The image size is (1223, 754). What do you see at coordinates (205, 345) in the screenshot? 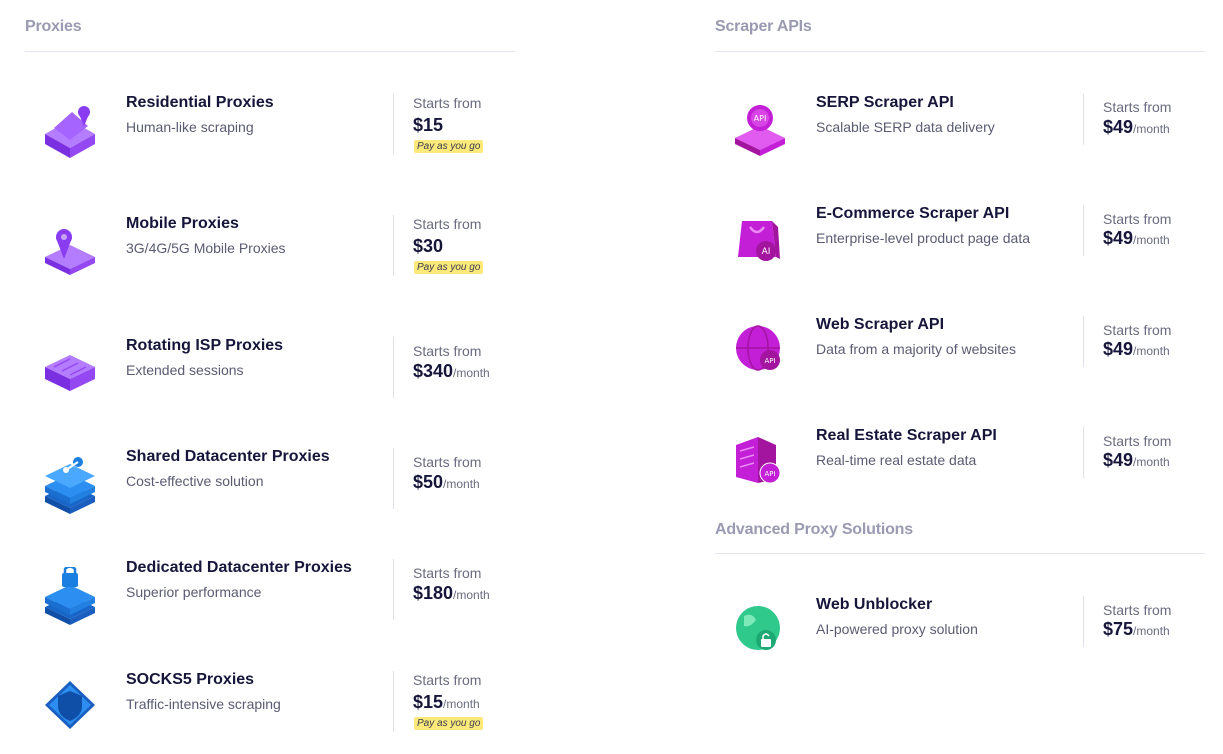
I see `item-name: Rotating ISP Proxies` at bounding box center [205, 345].